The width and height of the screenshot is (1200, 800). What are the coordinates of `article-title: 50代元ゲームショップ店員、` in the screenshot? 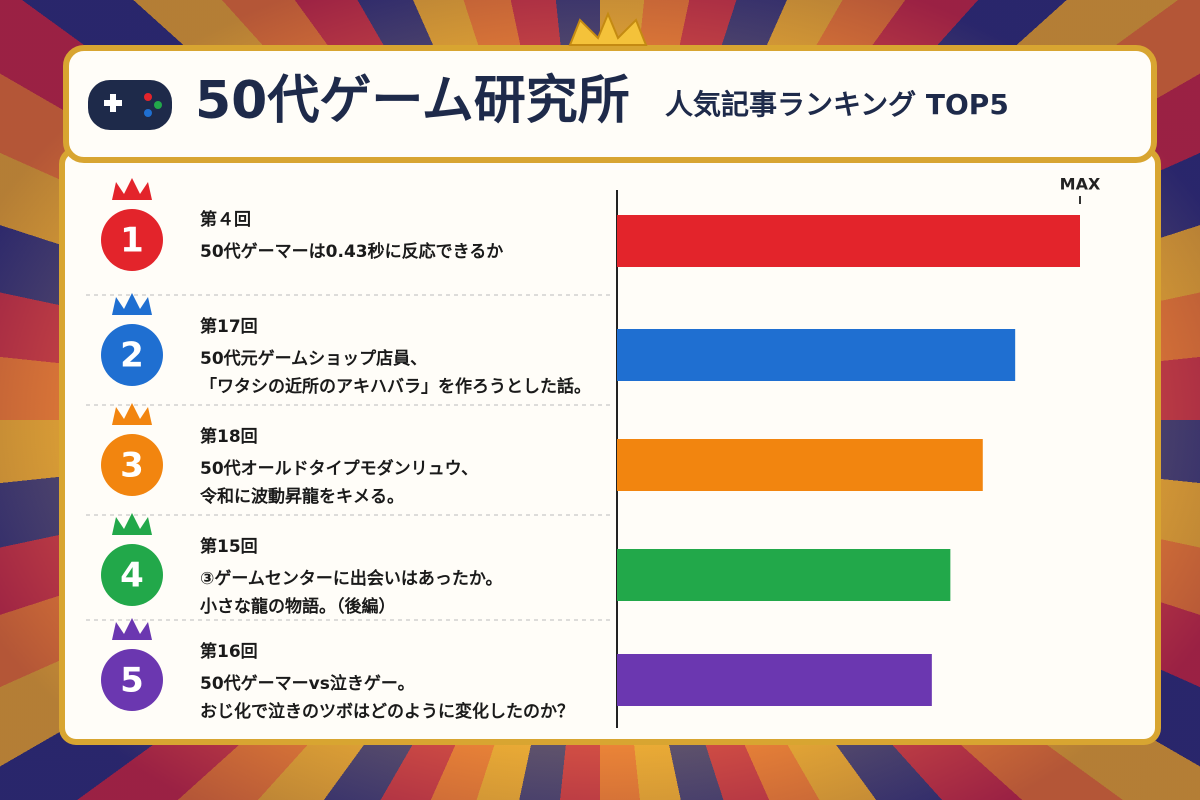 It's located at (313, 358).